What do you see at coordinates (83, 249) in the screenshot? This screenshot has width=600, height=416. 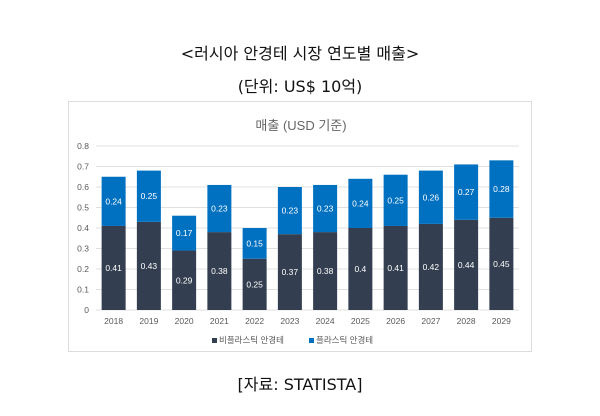 I see `y-tick-label: 0.3` at bounding box center [83, 249].